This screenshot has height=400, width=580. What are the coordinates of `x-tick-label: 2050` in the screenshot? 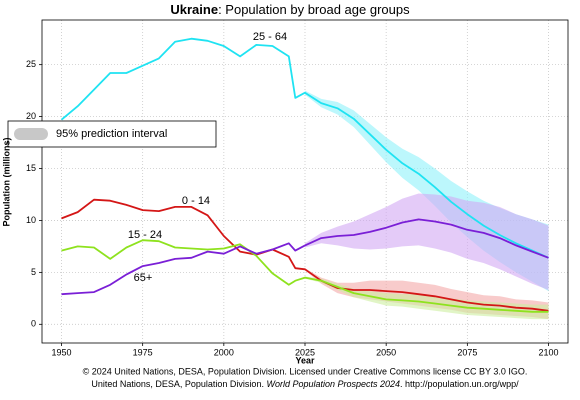 It's located at (386, 352).